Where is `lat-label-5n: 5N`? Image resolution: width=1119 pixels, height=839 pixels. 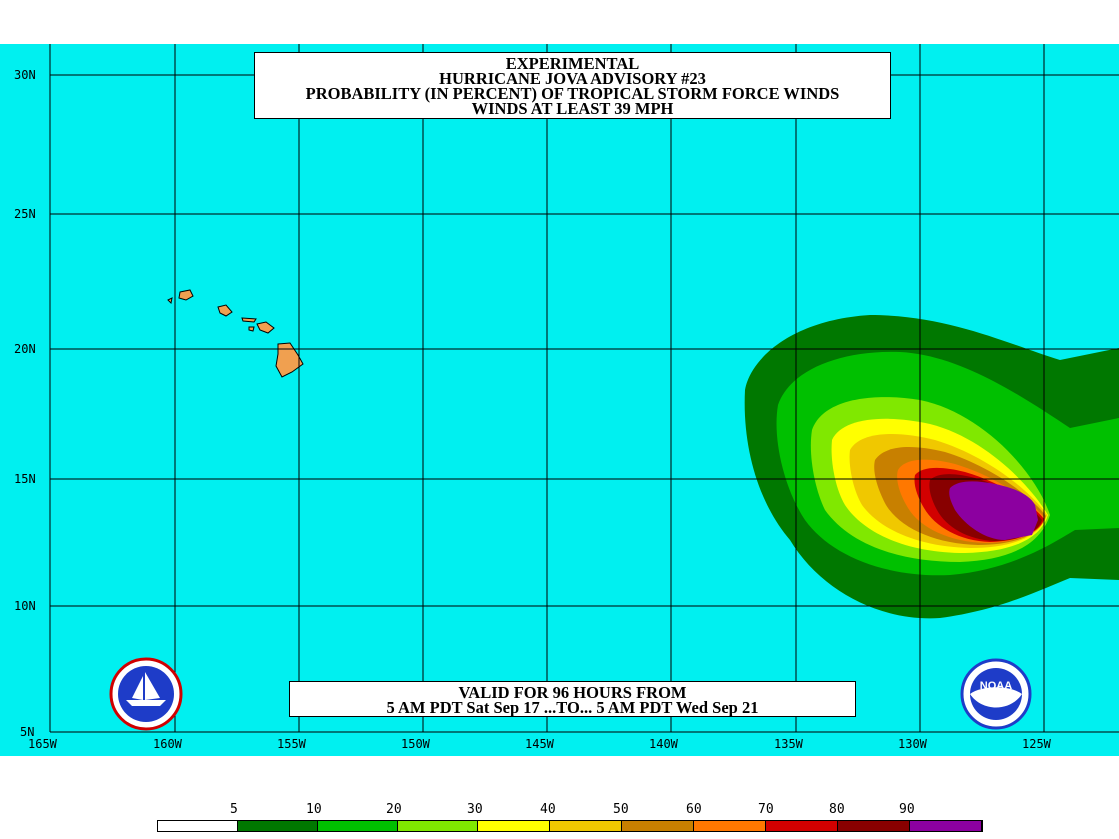 lat-label-5n: 5N is located at coordinates (27, 732).